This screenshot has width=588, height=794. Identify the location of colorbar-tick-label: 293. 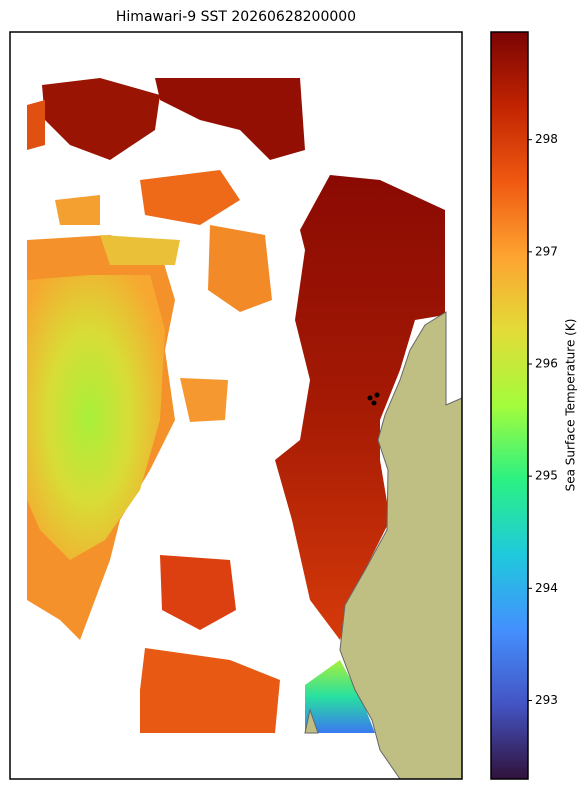
(546, 700).